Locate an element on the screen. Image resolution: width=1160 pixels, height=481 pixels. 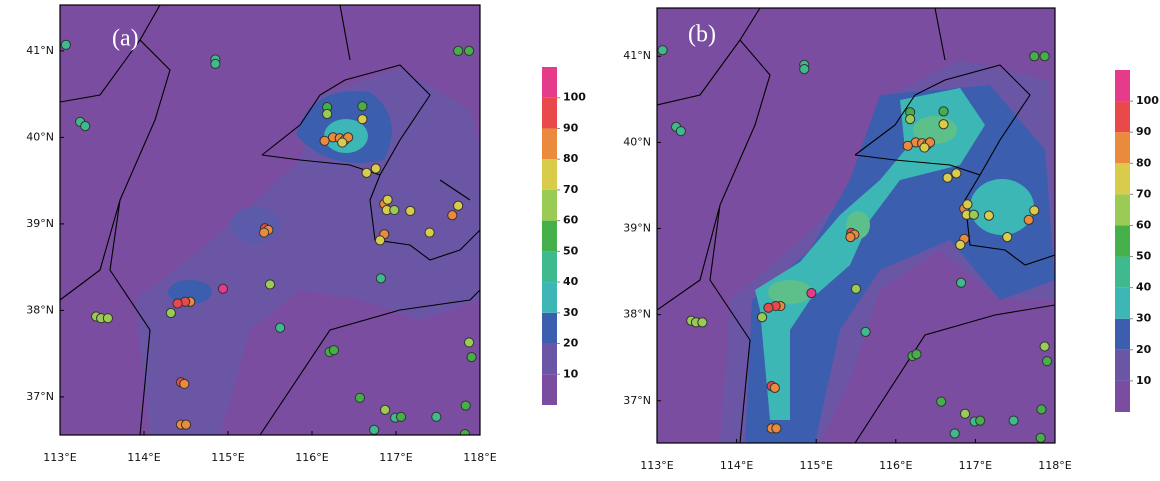
x-tick-label: 117°E is located at coordinates (395, 457).